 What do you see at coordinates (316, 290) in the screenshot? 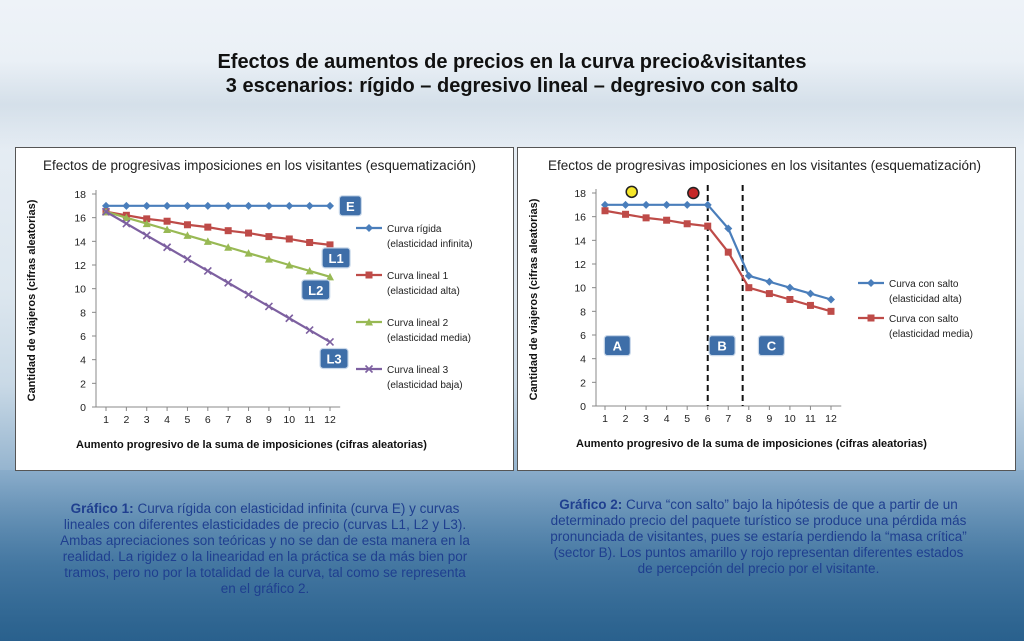
I see `chart-1-label-l2-box` at bounding box center [316, 290].